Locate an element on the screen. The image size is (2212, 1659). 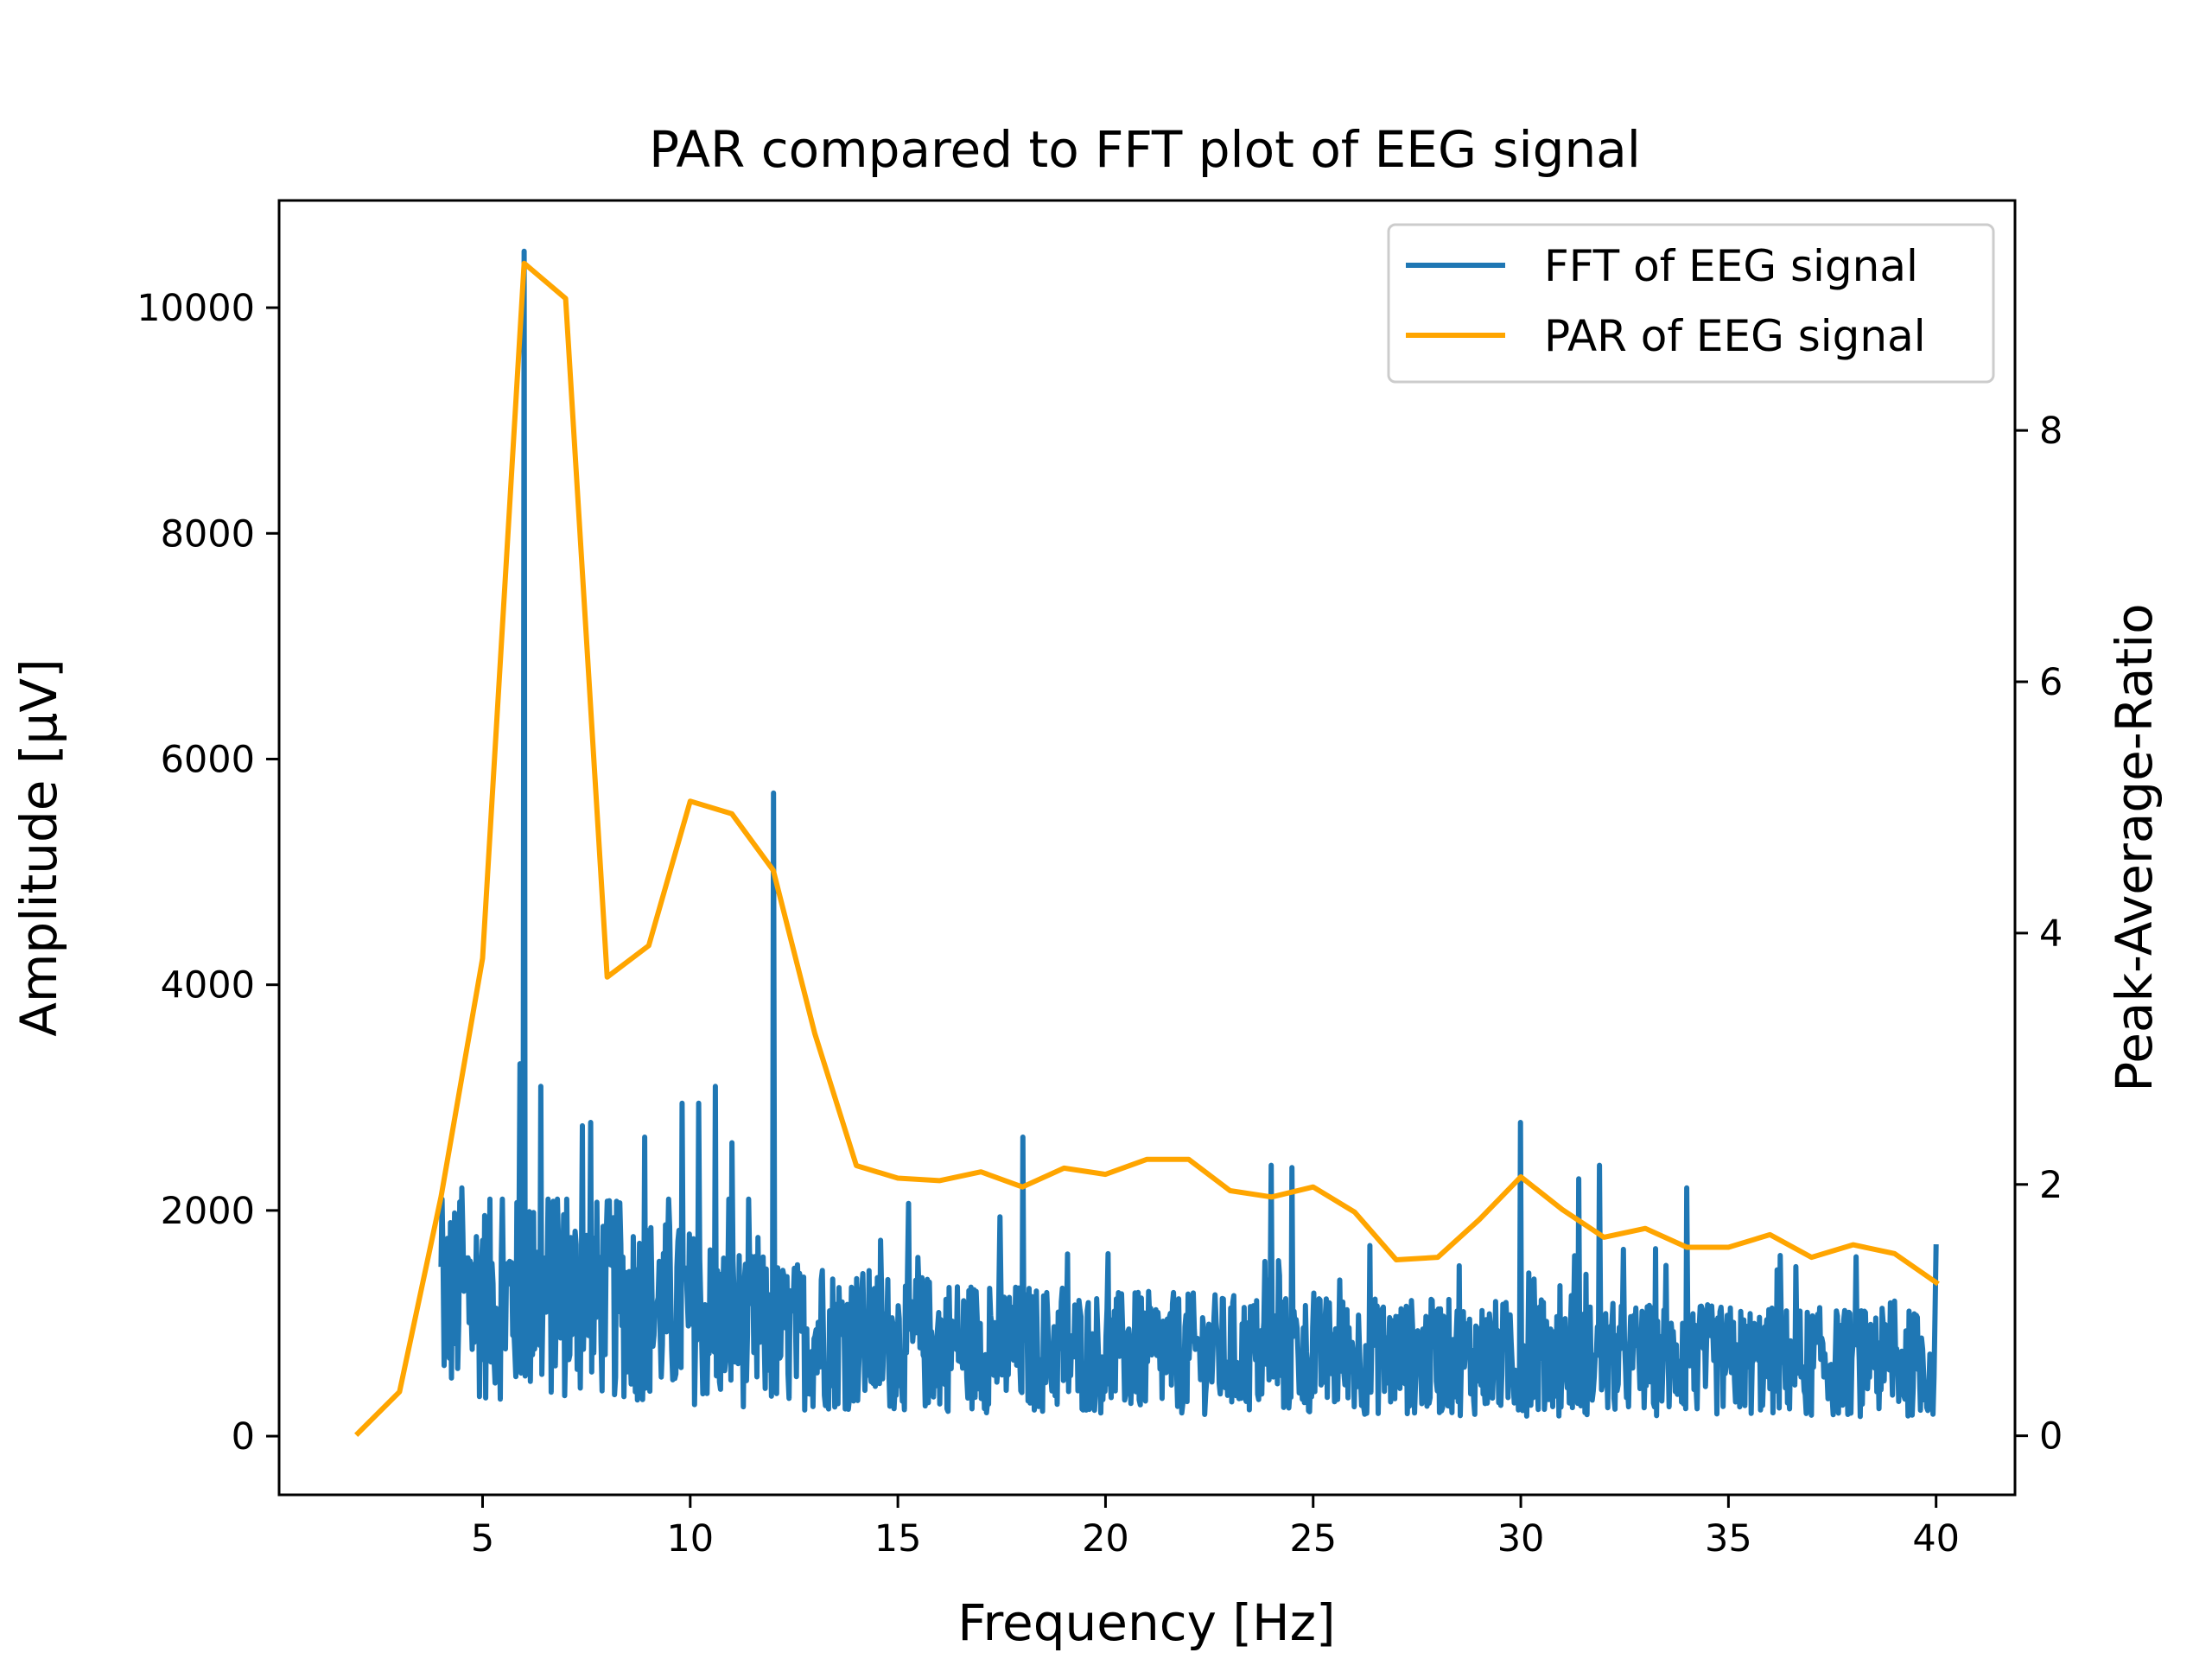
x-tick-label: 15 is located at coordinates (898, 1538).